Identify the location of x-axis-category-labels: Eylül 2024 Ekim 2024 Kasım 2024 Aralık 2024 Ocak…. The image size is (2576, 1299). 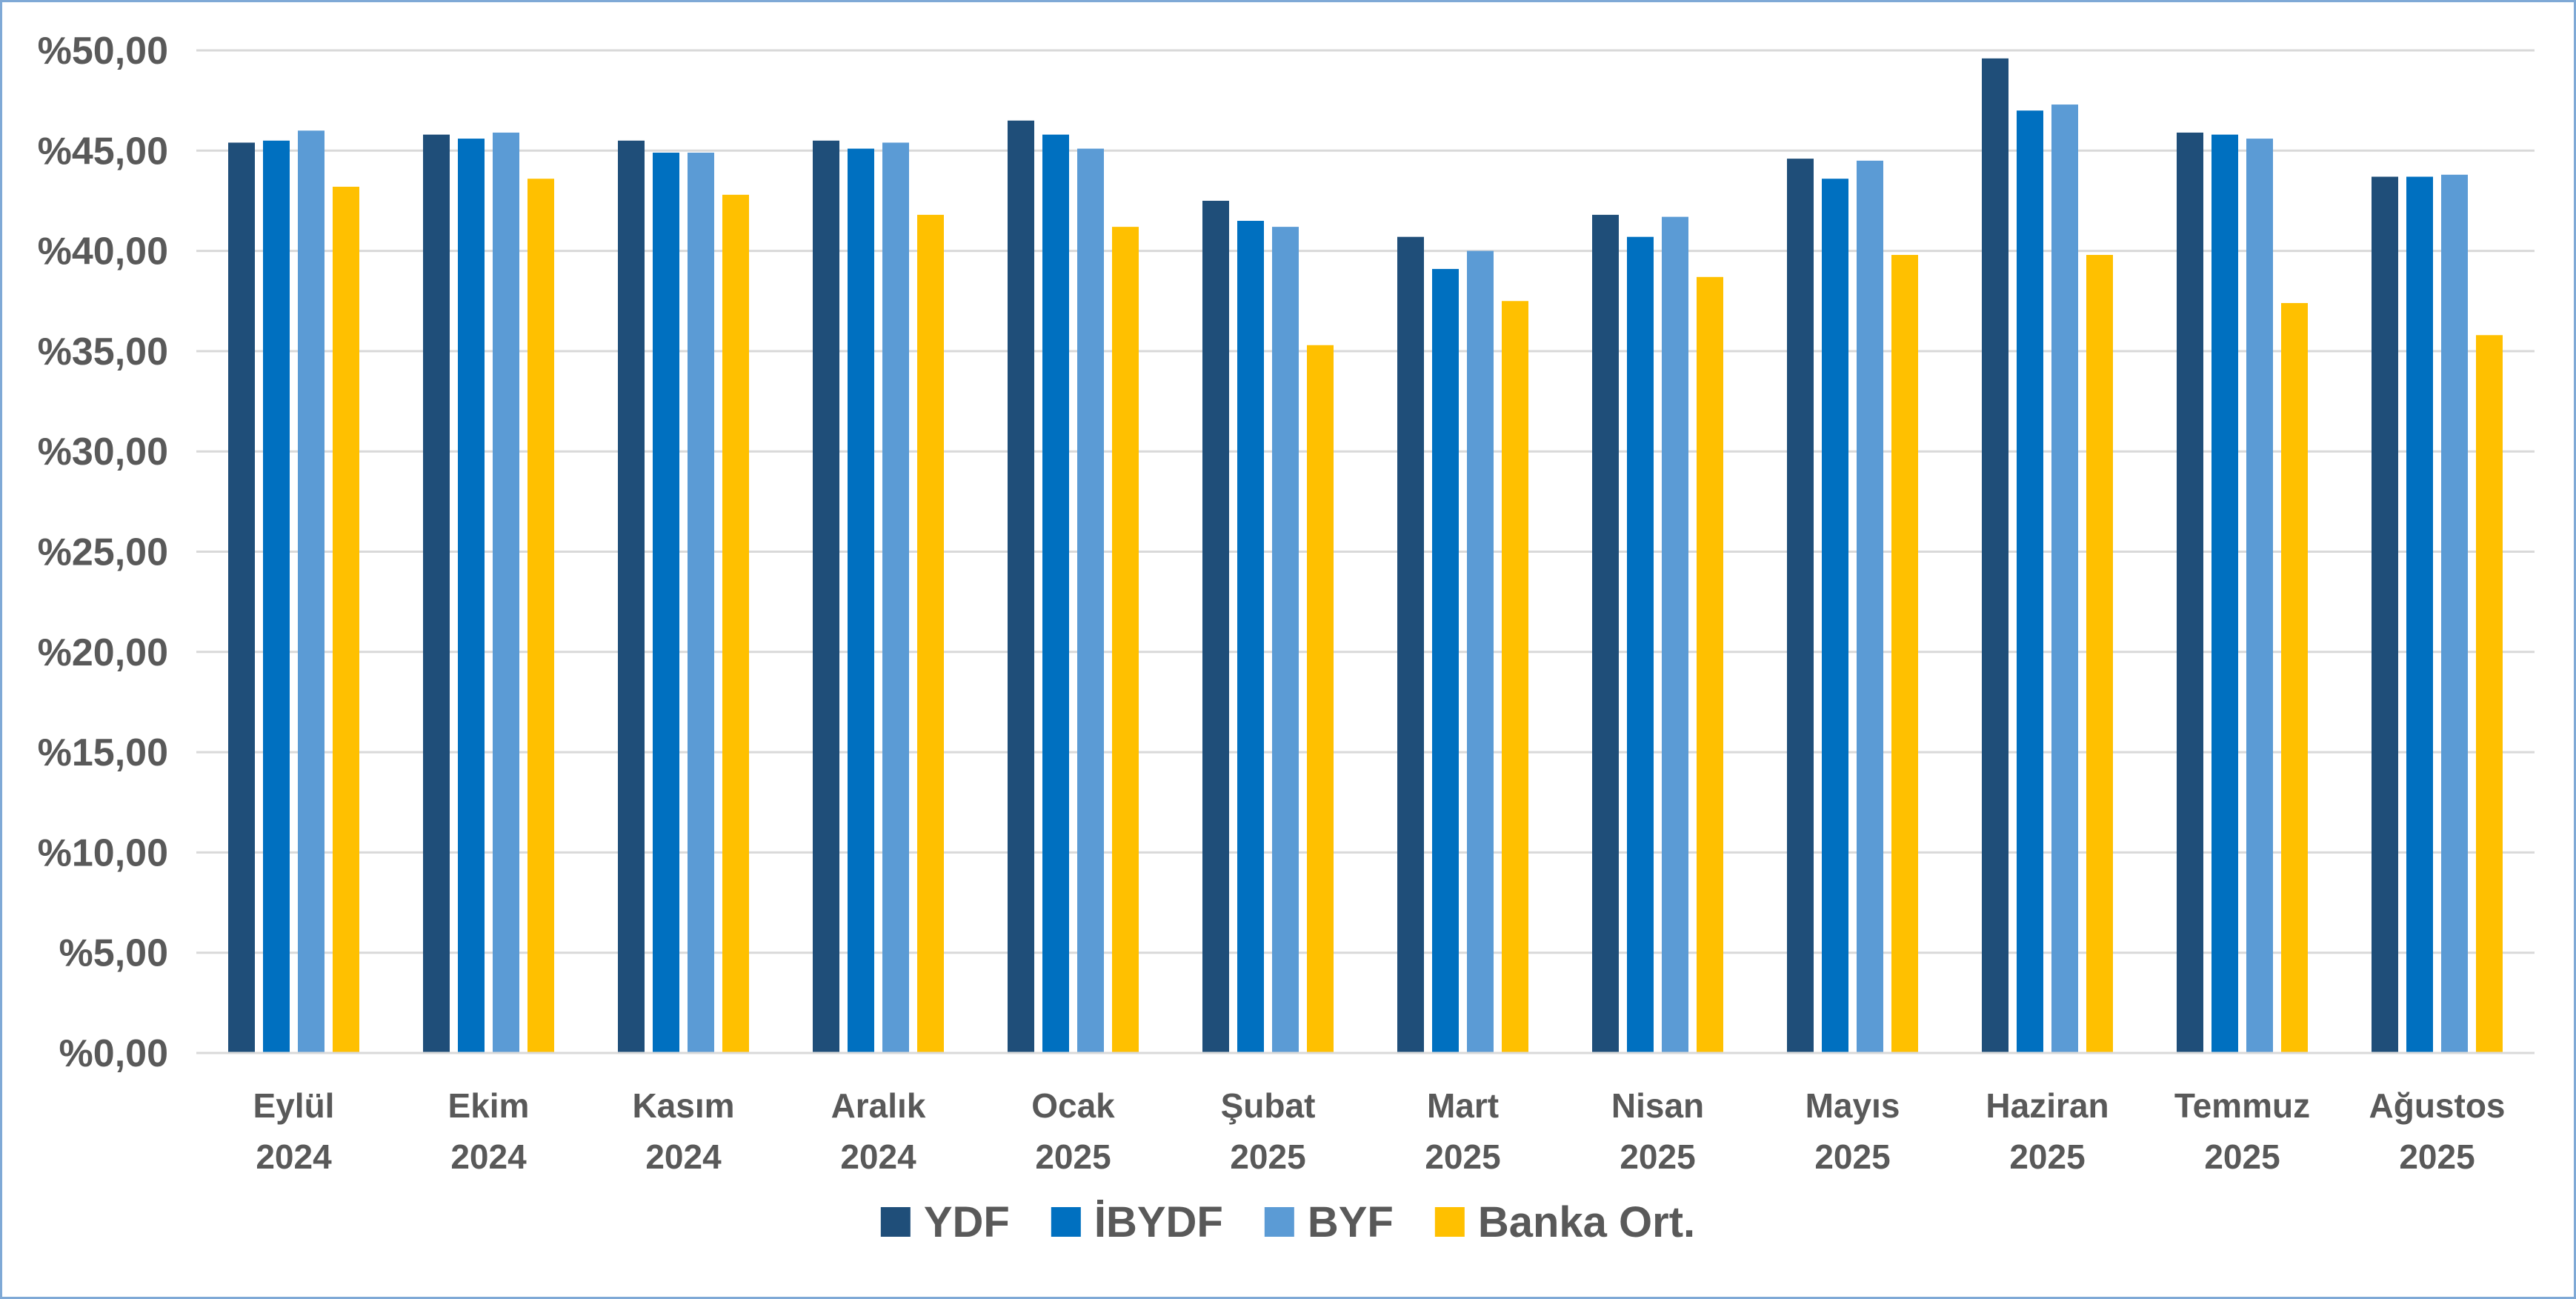
(1379, 1131).